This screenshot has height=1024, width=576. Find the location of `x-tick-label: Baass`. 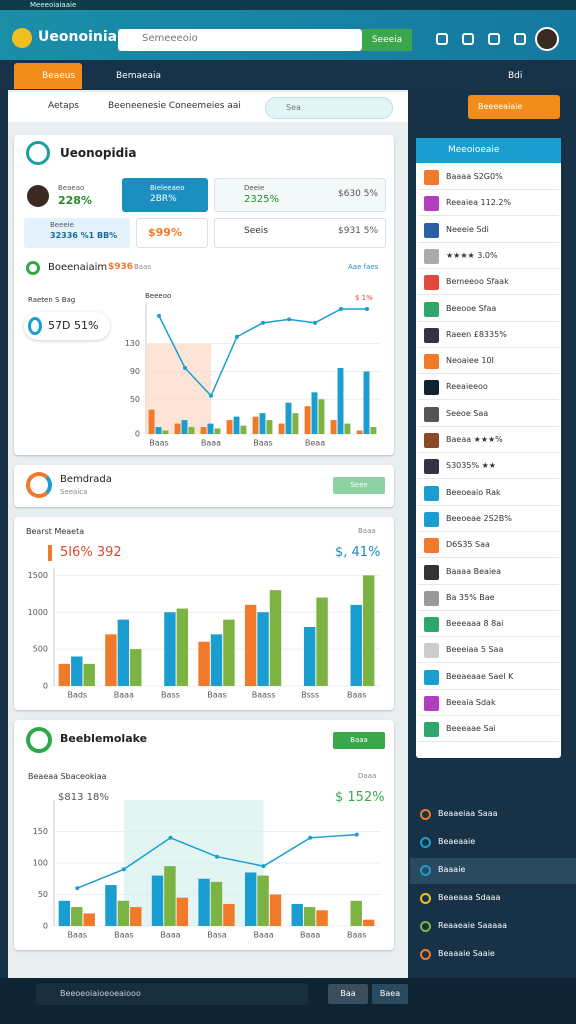

x-tick-label: Baass is located at coordinates (264, 695).